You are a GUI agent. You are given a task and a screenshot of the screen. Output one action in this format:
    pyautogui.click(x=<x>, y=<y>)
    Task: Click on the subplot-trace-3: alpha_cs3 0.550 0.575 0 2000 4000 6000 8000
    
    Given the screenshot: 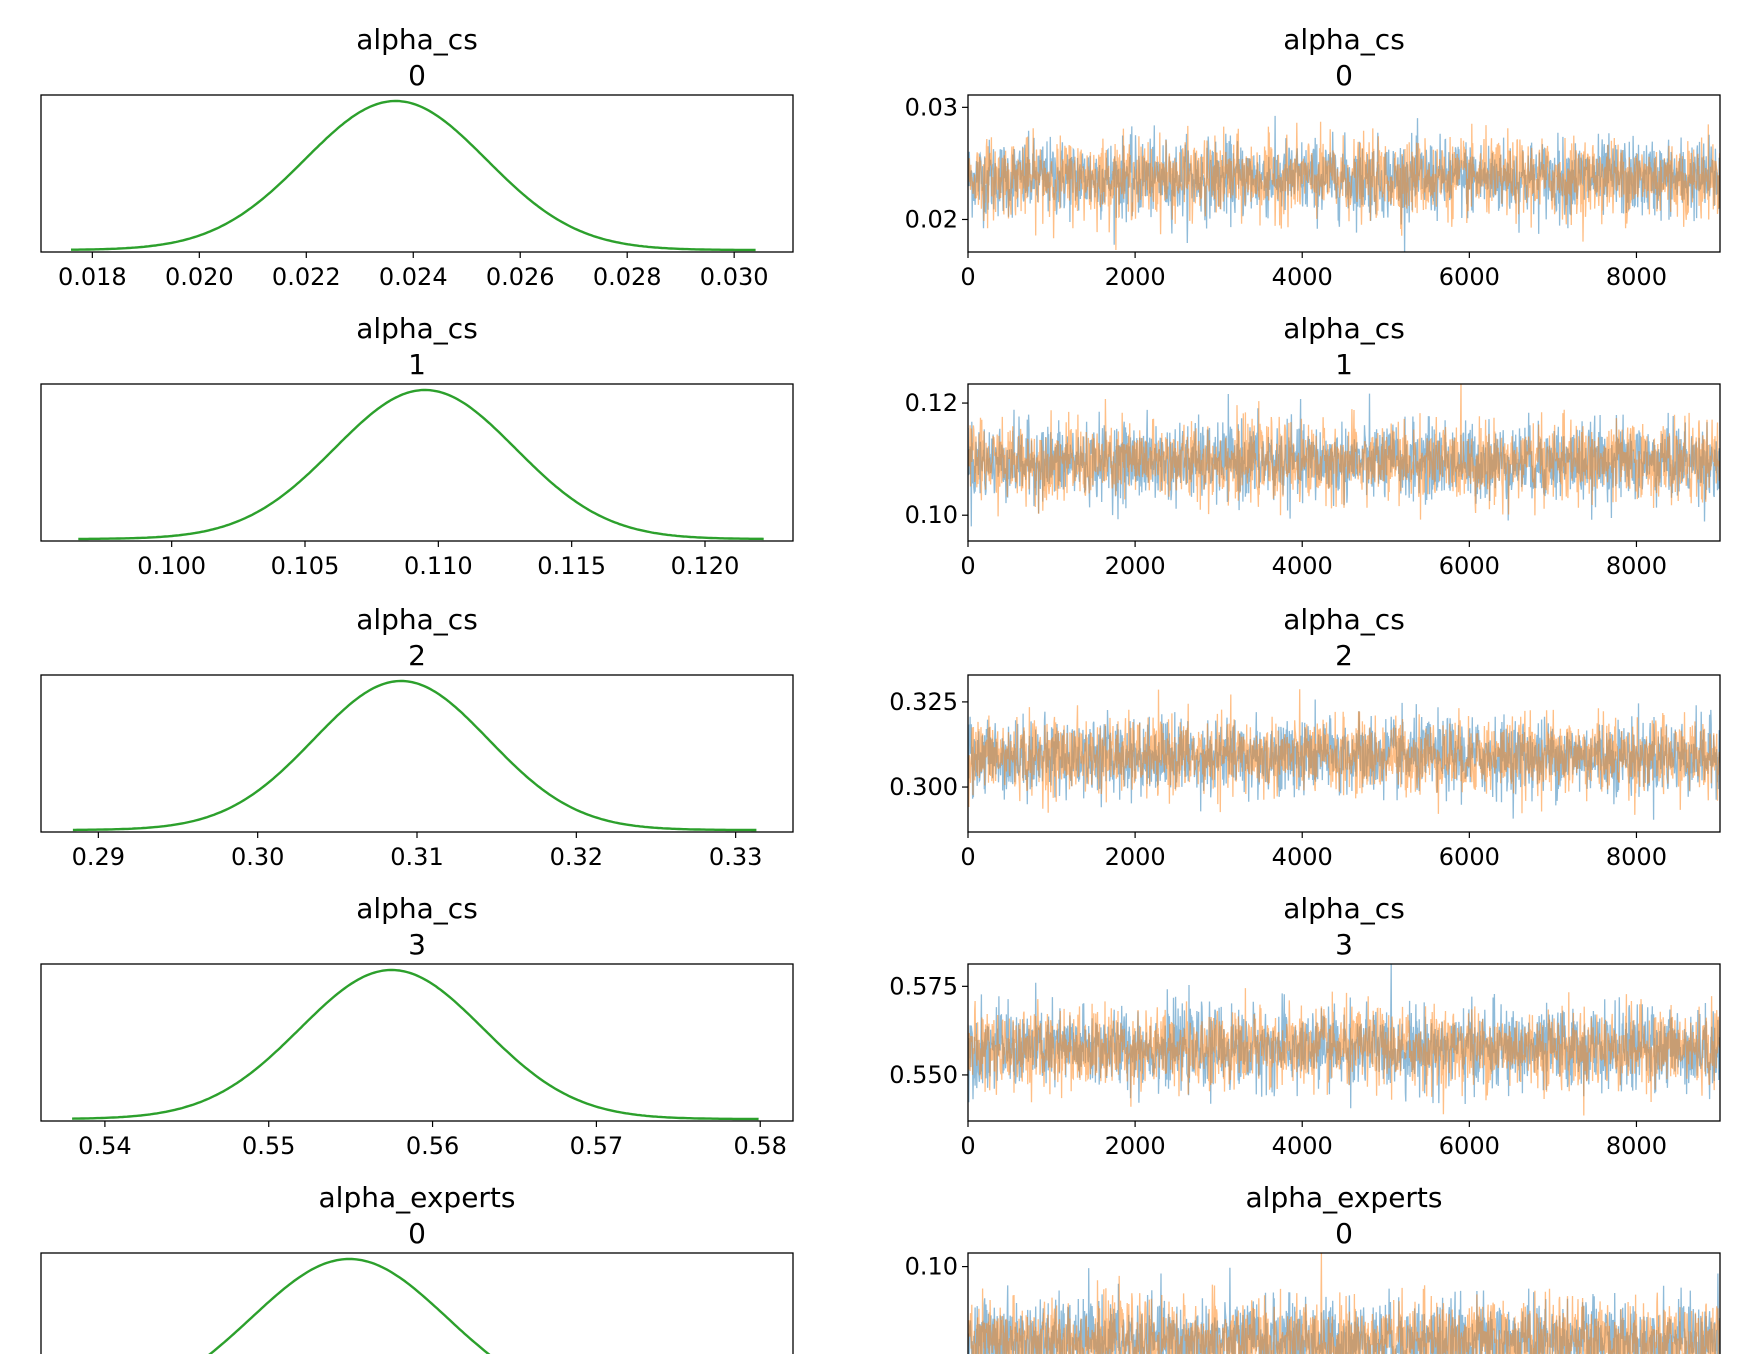 What is the action you would take?
    pyautogui.click(x=1305, y=1026)
    